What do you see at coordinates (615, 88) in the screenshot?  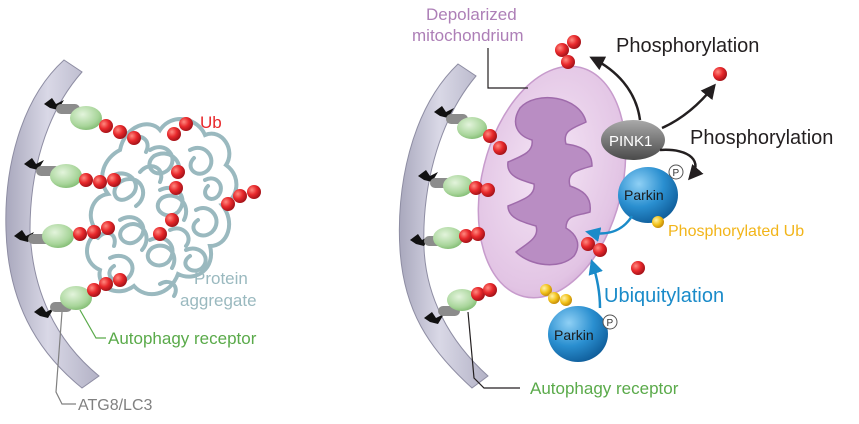 I see `arrow-phosphorylation-top` at bounding box center [615, 88].